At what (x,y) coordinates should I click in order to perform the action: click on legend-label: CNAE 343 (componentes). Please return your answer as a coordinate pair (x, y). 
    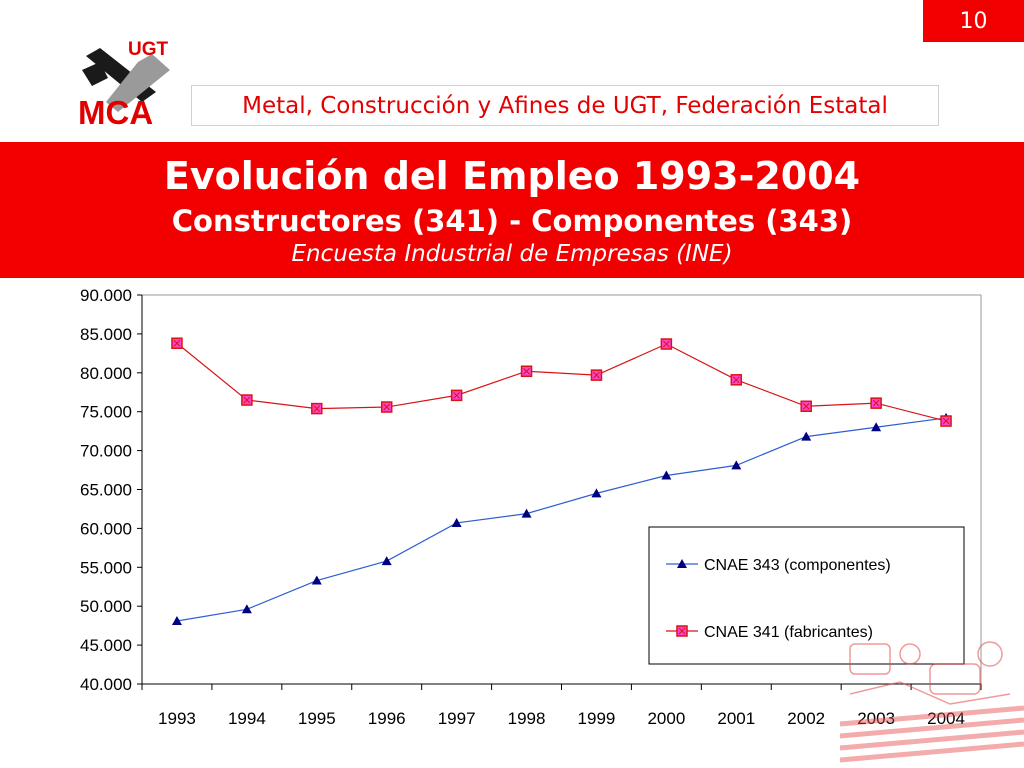
    Looking at the image, I should click on (797, 565).